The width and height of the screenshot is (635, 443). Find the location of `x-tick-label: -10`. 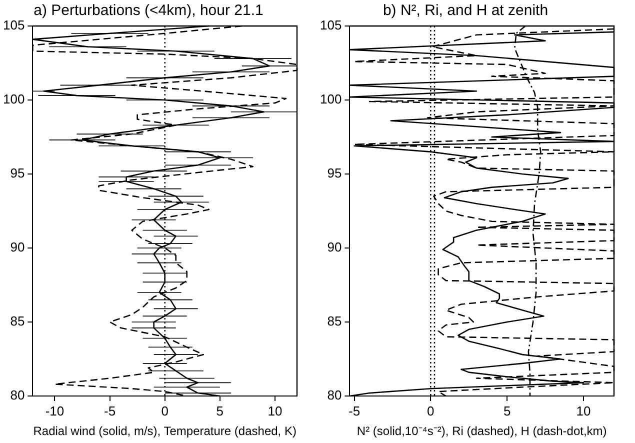

x-tick-label: -10 is located at coordinates (54, 410).